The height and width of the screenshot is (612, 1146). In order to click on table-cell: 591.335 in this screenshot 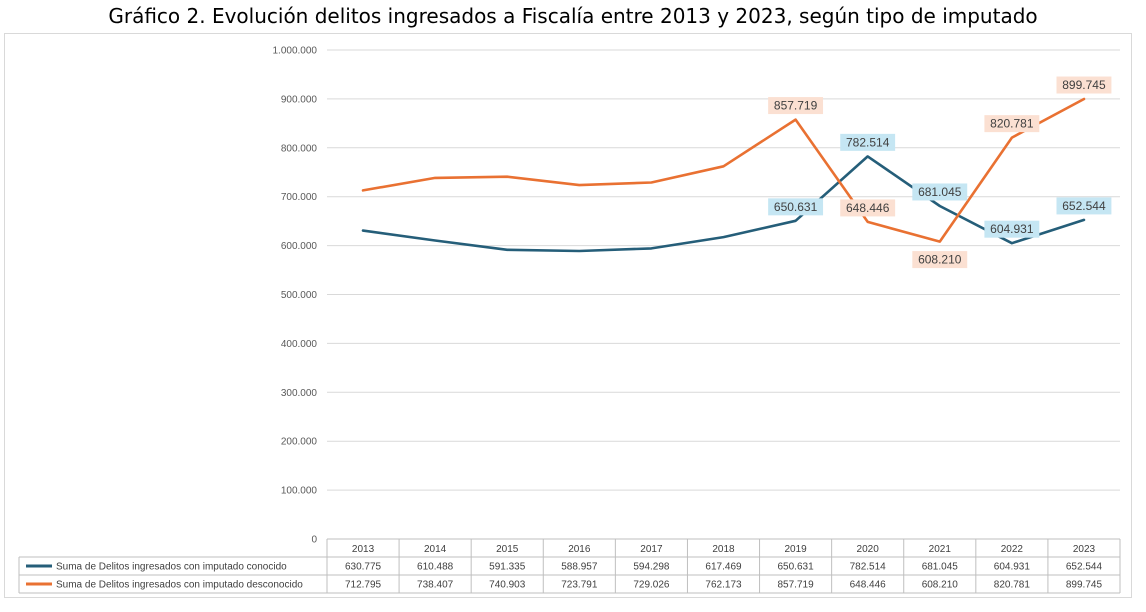, I will do `click(507, 567)`.